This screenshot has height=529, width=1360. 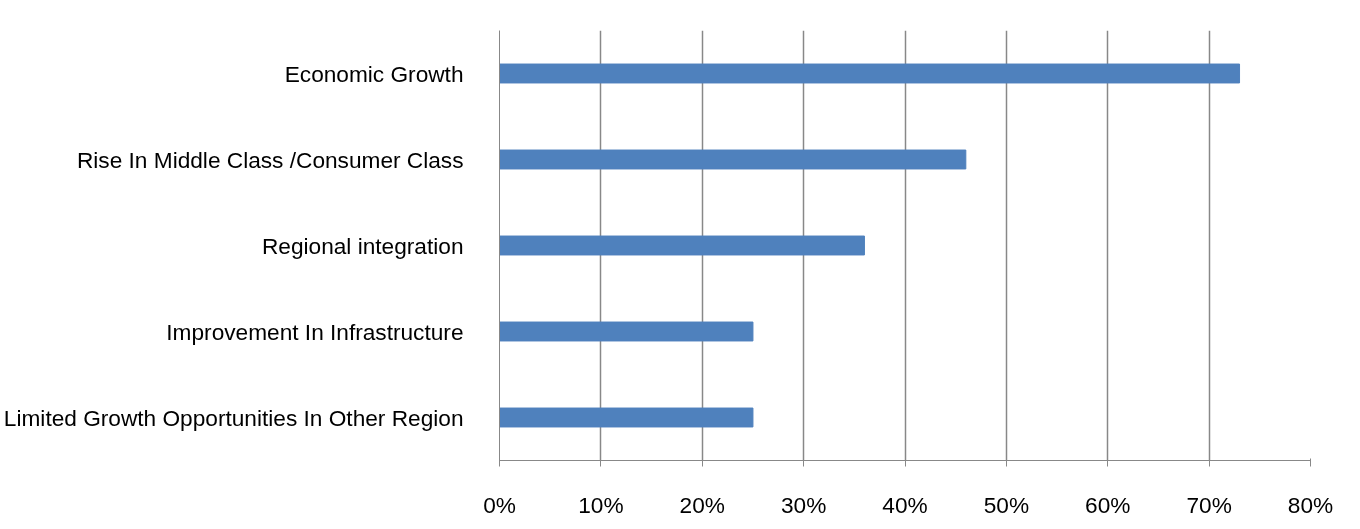 I want to click on x-tick-label: 40%, so click(x=905, y=504).